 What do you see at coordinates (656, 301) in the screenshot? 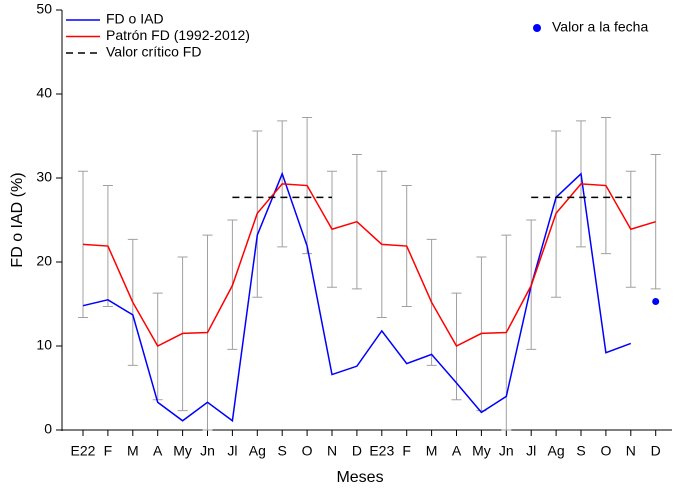
I see `point` at bounding box center [656, 301].